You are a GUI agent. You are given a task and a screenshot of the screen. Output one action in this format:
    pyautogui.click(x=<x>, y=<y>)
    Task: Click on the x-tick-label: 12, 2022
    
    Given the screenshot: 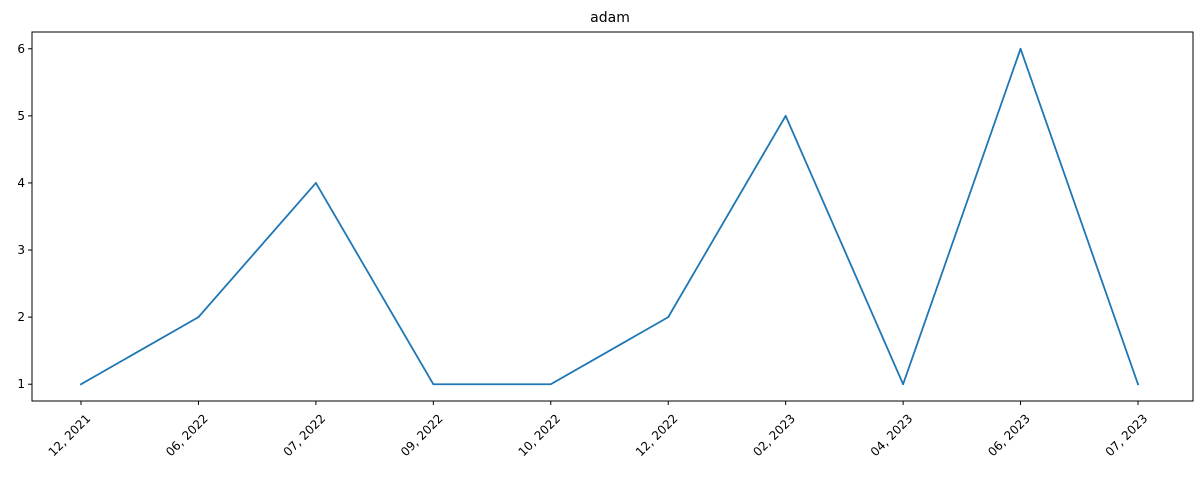 What is the action you would take?
    pyautogui.click(x=657, y=435)
    